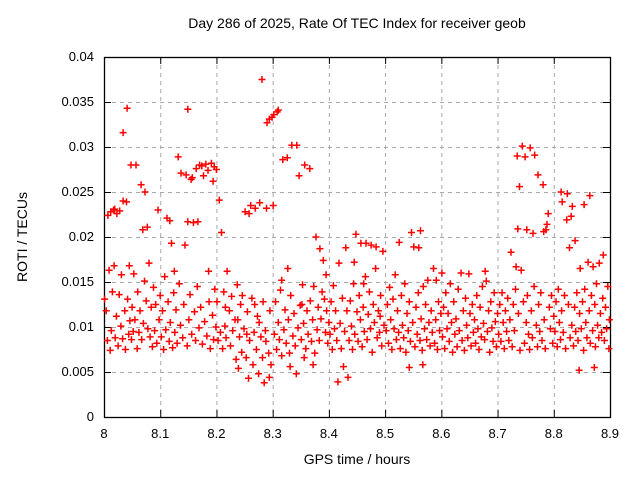  Describe the element at coordinates (104, 433) in the screenshot. I see `x-tick-label: 8` at that location.